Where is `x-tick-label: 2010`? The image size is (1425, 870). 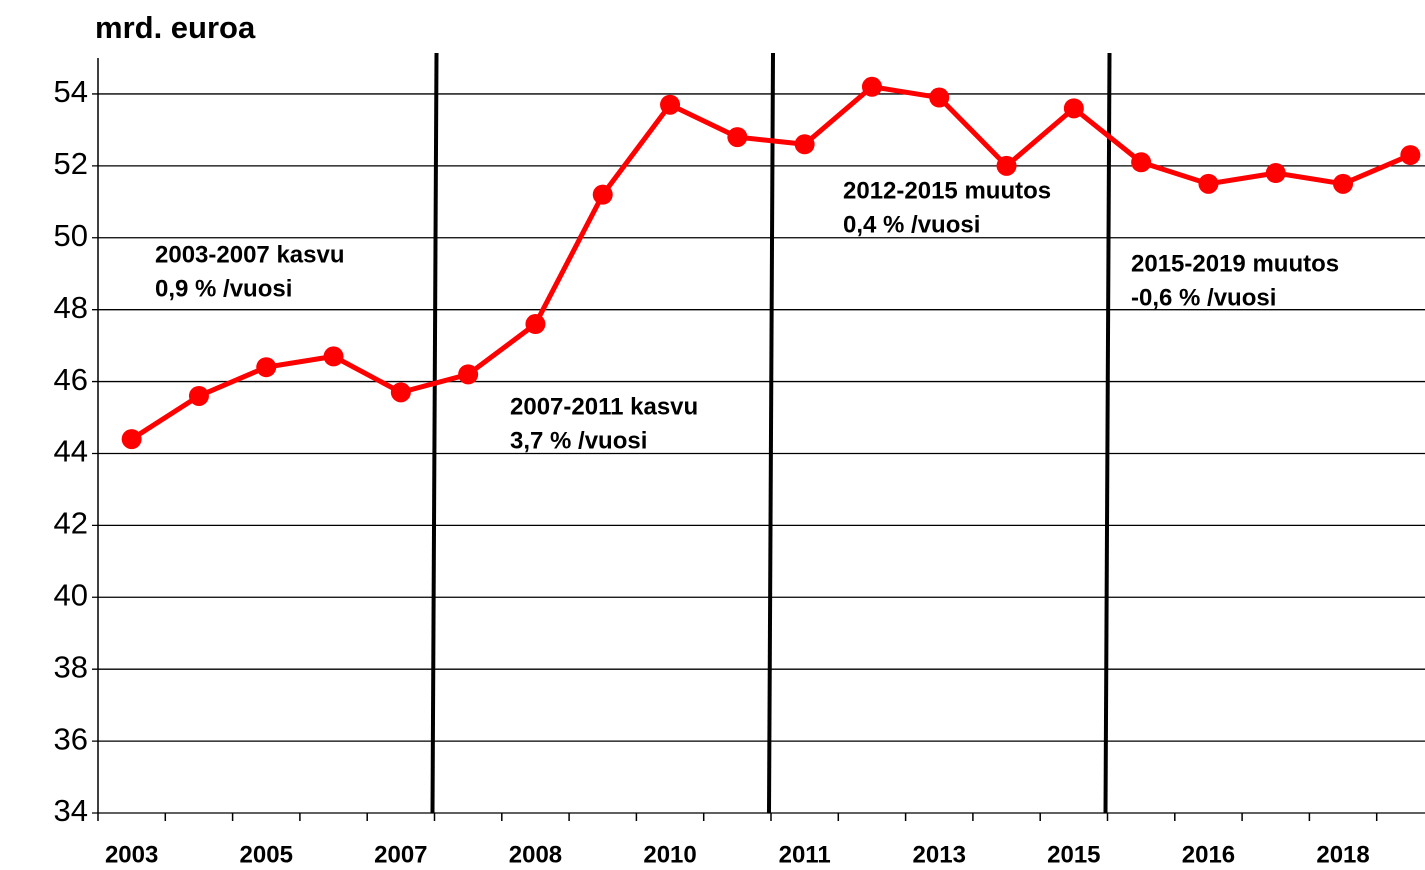 x-tick-label: 2010 is located at coordinates (669, 854).